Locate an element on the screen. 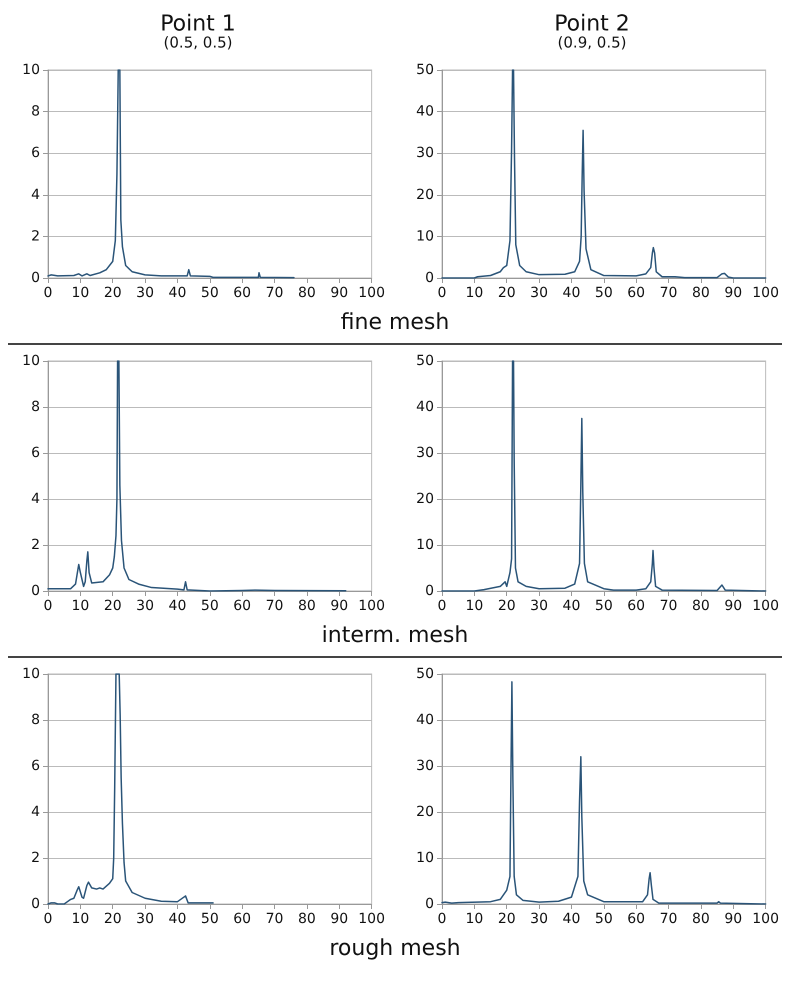 Image resolution: width=790 pixels, height=999 pixels. text: rough mesh is located at coordinates (395, 949).